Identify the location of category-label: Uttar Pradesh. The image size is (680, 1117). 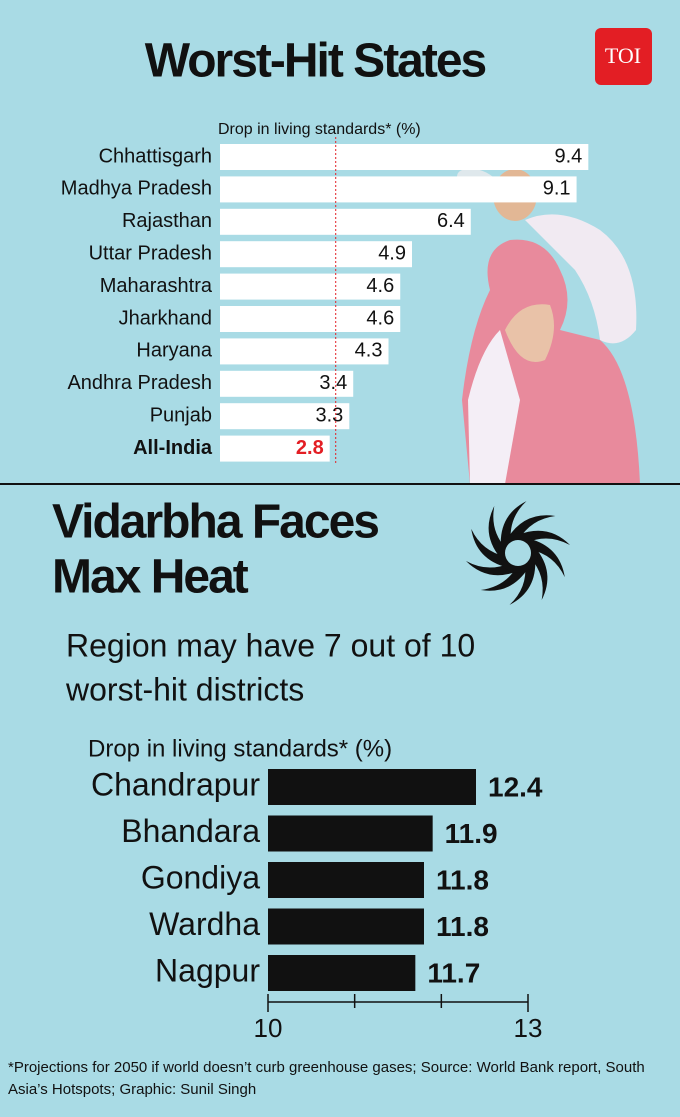
(150, 253).